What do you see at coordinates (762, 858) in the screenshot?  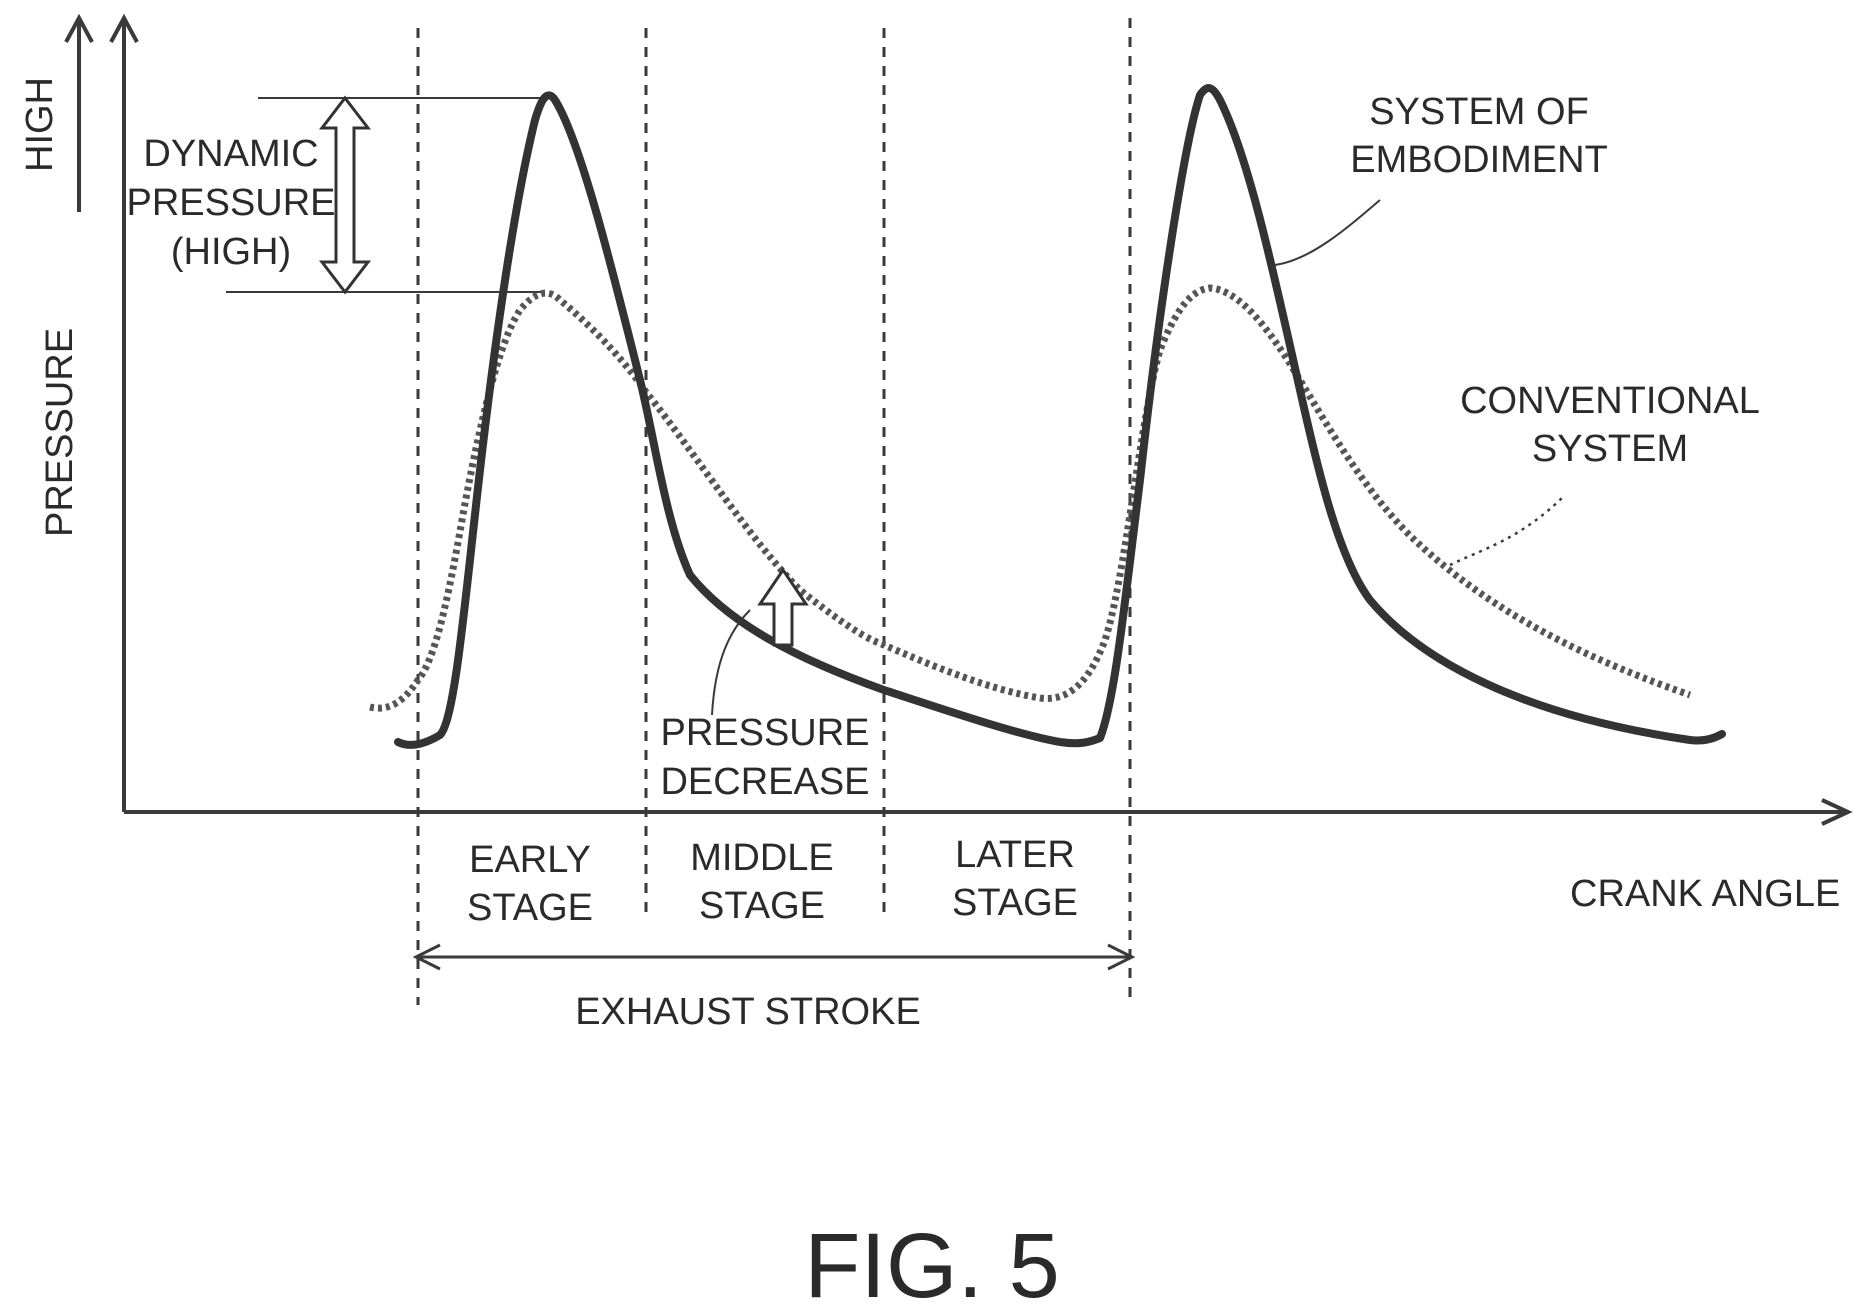 I see `middle-stage-line-1: MIDDLE` at bounding box center [762, 858].